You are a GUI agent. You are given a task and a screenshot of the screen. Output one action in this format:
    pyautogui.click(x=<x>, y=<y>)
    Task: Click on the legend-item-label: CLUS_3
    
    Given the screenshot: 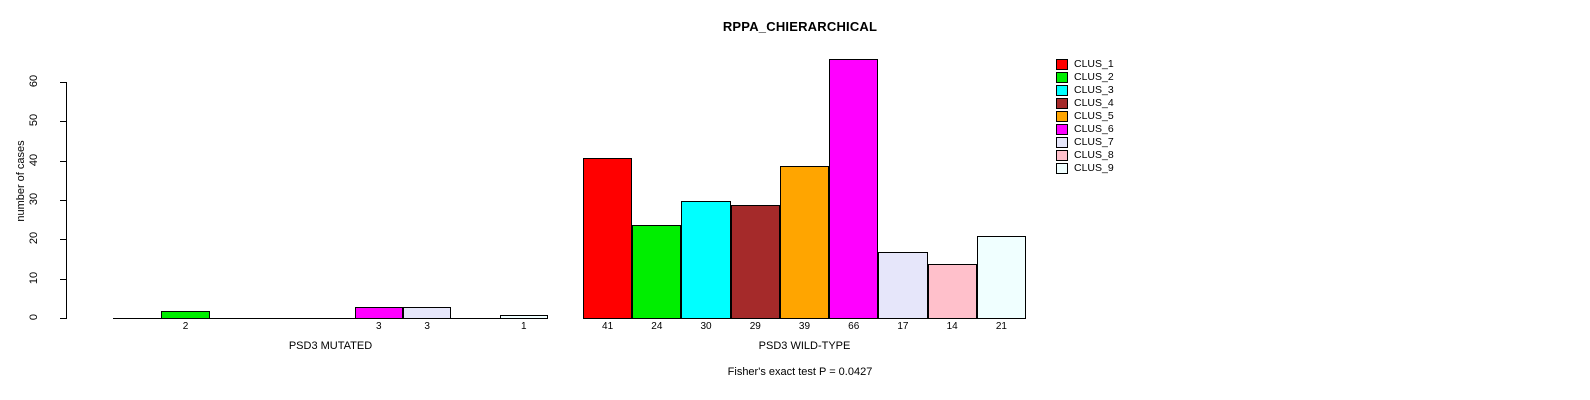 What is the action you would take?
    pyautogui.click(x=1094, y=90)
    